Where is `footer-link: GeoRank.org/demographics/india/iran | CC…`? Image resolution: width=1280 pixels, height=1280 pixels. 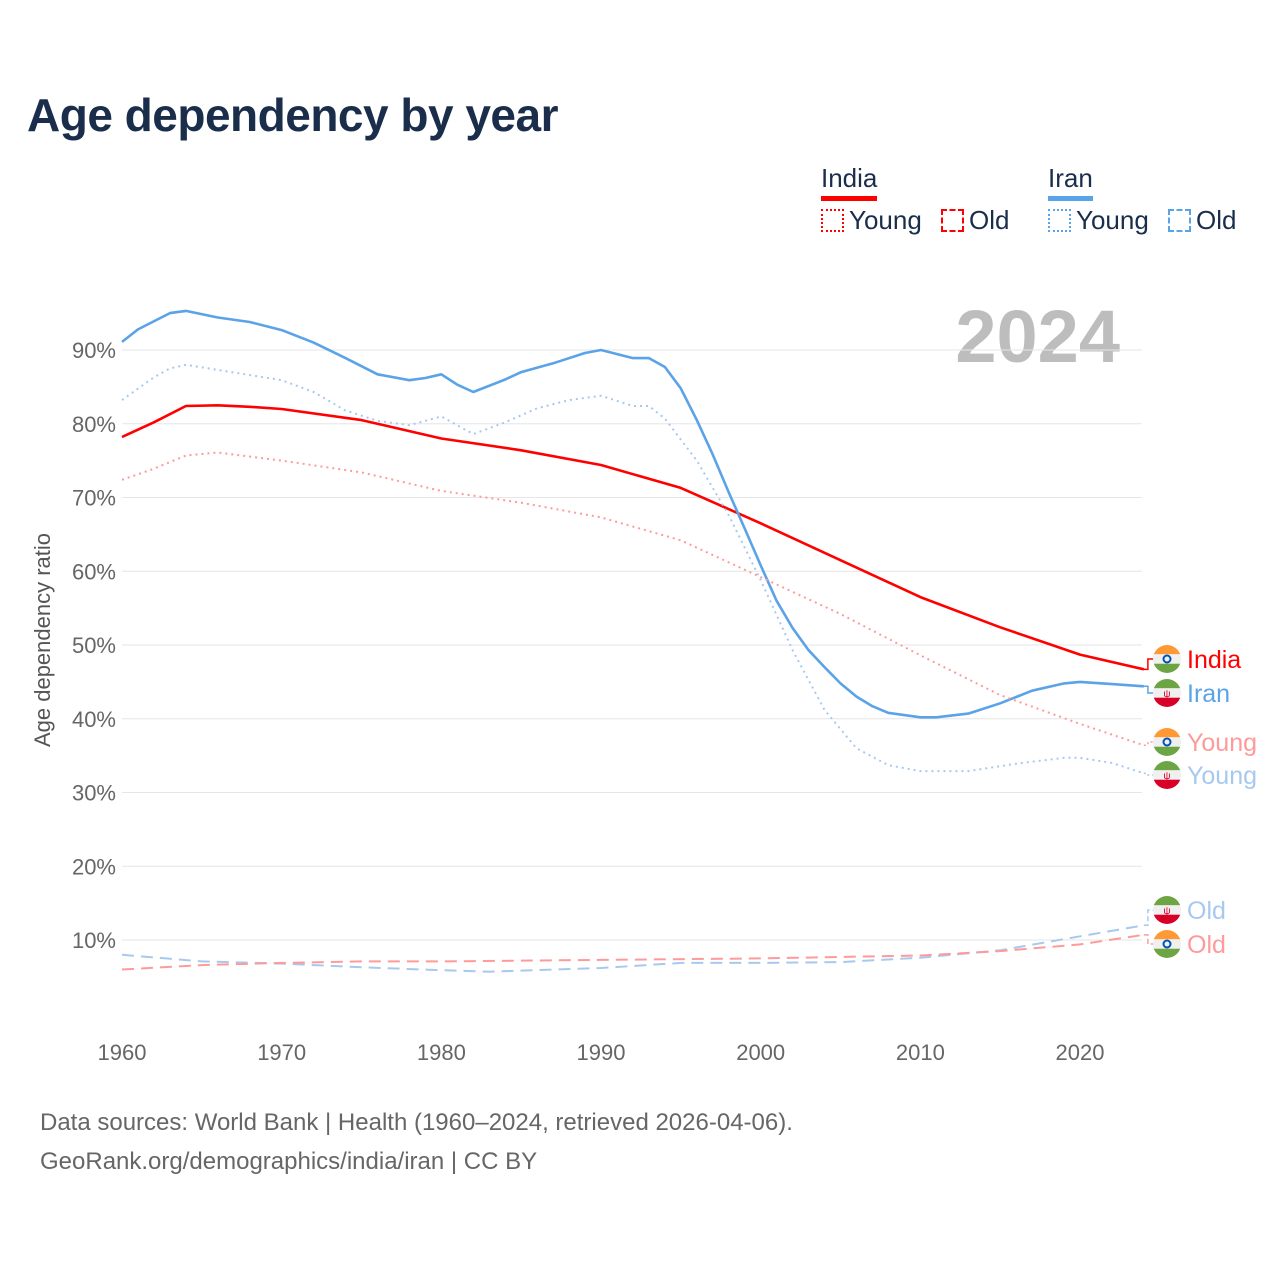 footer-link: GeoRank.org/demographics/india/iran | CC… is located at coordinates (289, 1161).